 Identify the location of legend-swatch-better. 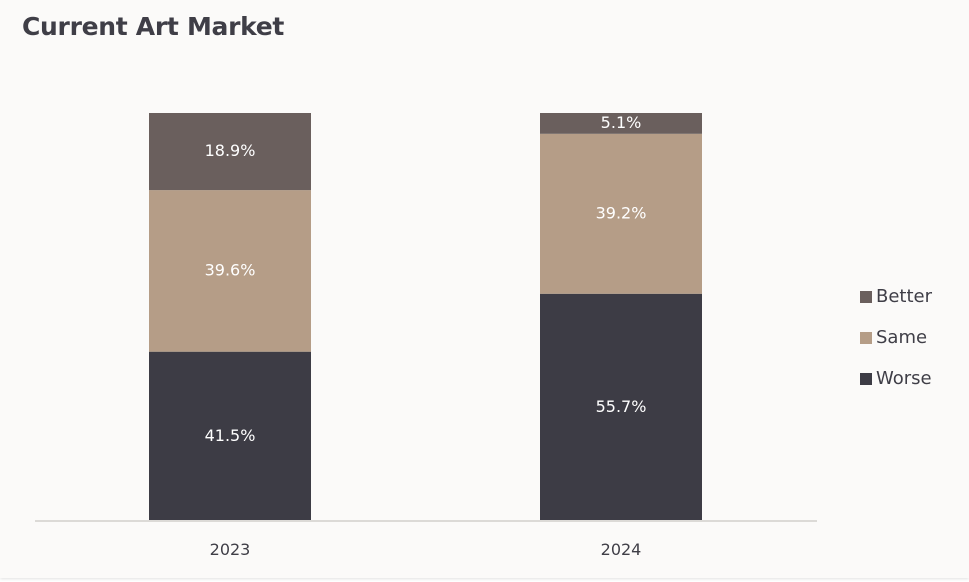
(866, 296).